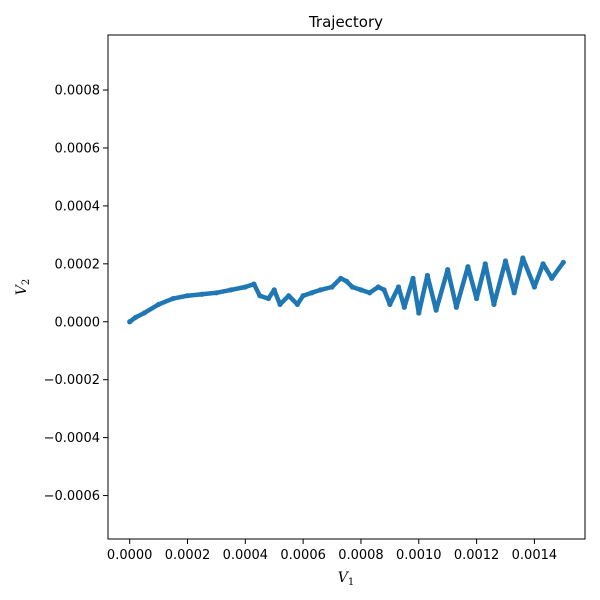  What do you see at coordinates (303, 555) in the screenshot?
I see `x-tick-label: 0.0006` at bounding box center [303, 555].